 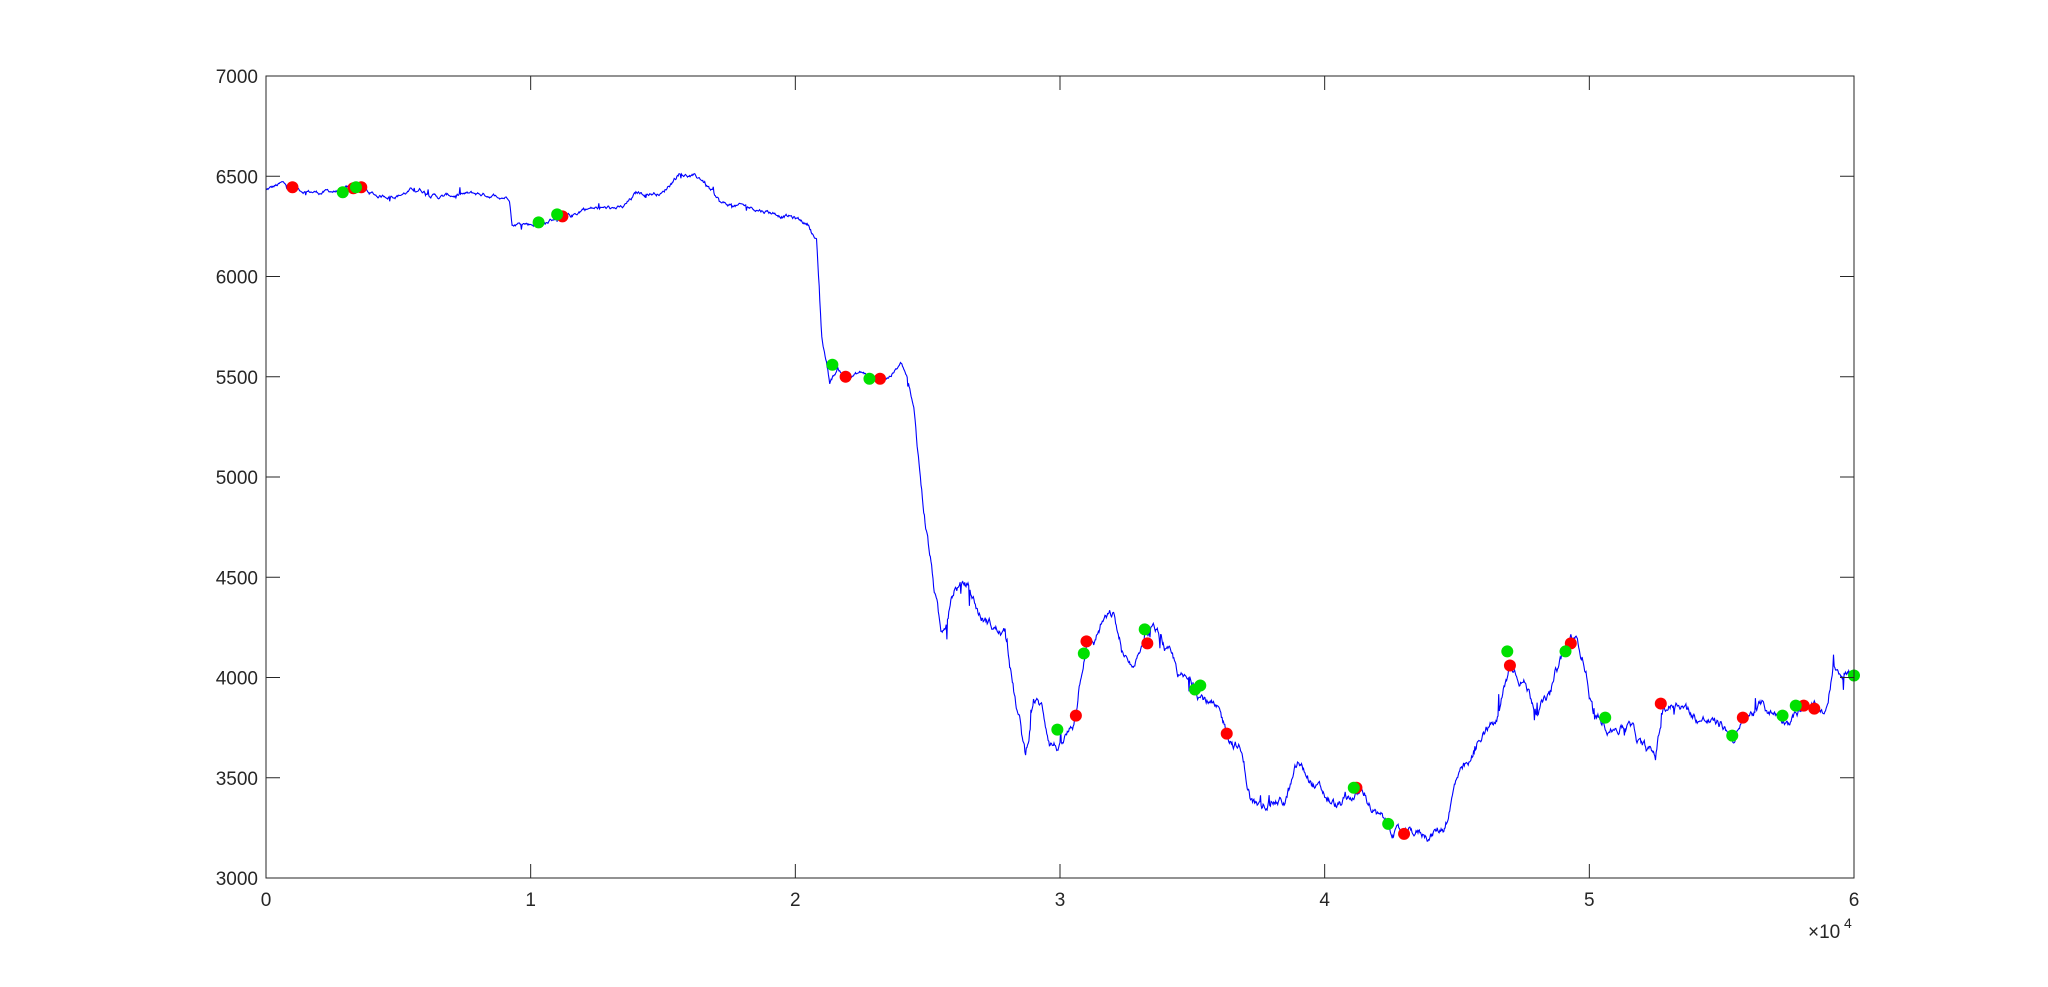 I want to click on x-tick-label: 6, so click(x=1854, y=900).